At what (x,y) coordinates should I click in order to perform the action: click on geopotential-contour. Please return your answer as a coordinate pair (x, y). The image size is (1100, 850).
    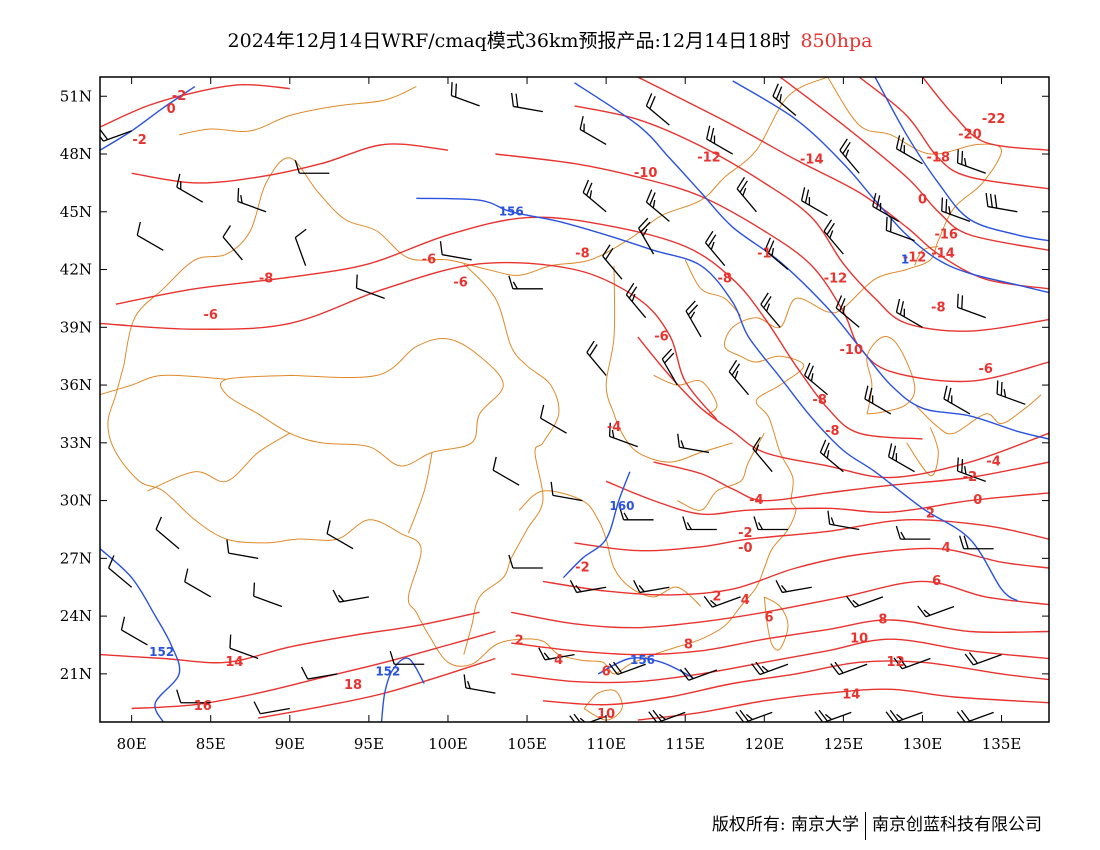
    Looking at the image, I should click on (596, 525).